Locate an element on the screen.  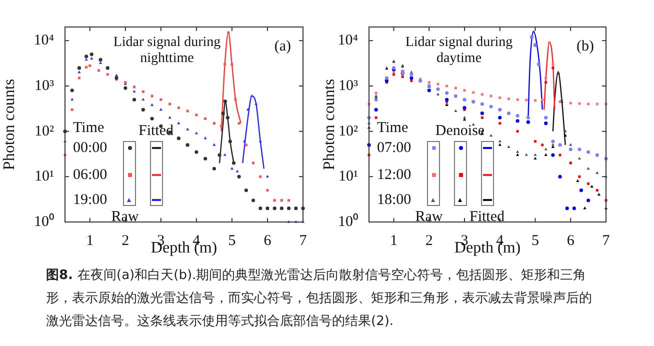
legend-label: 00:00 is located at coordinates (90, 148).